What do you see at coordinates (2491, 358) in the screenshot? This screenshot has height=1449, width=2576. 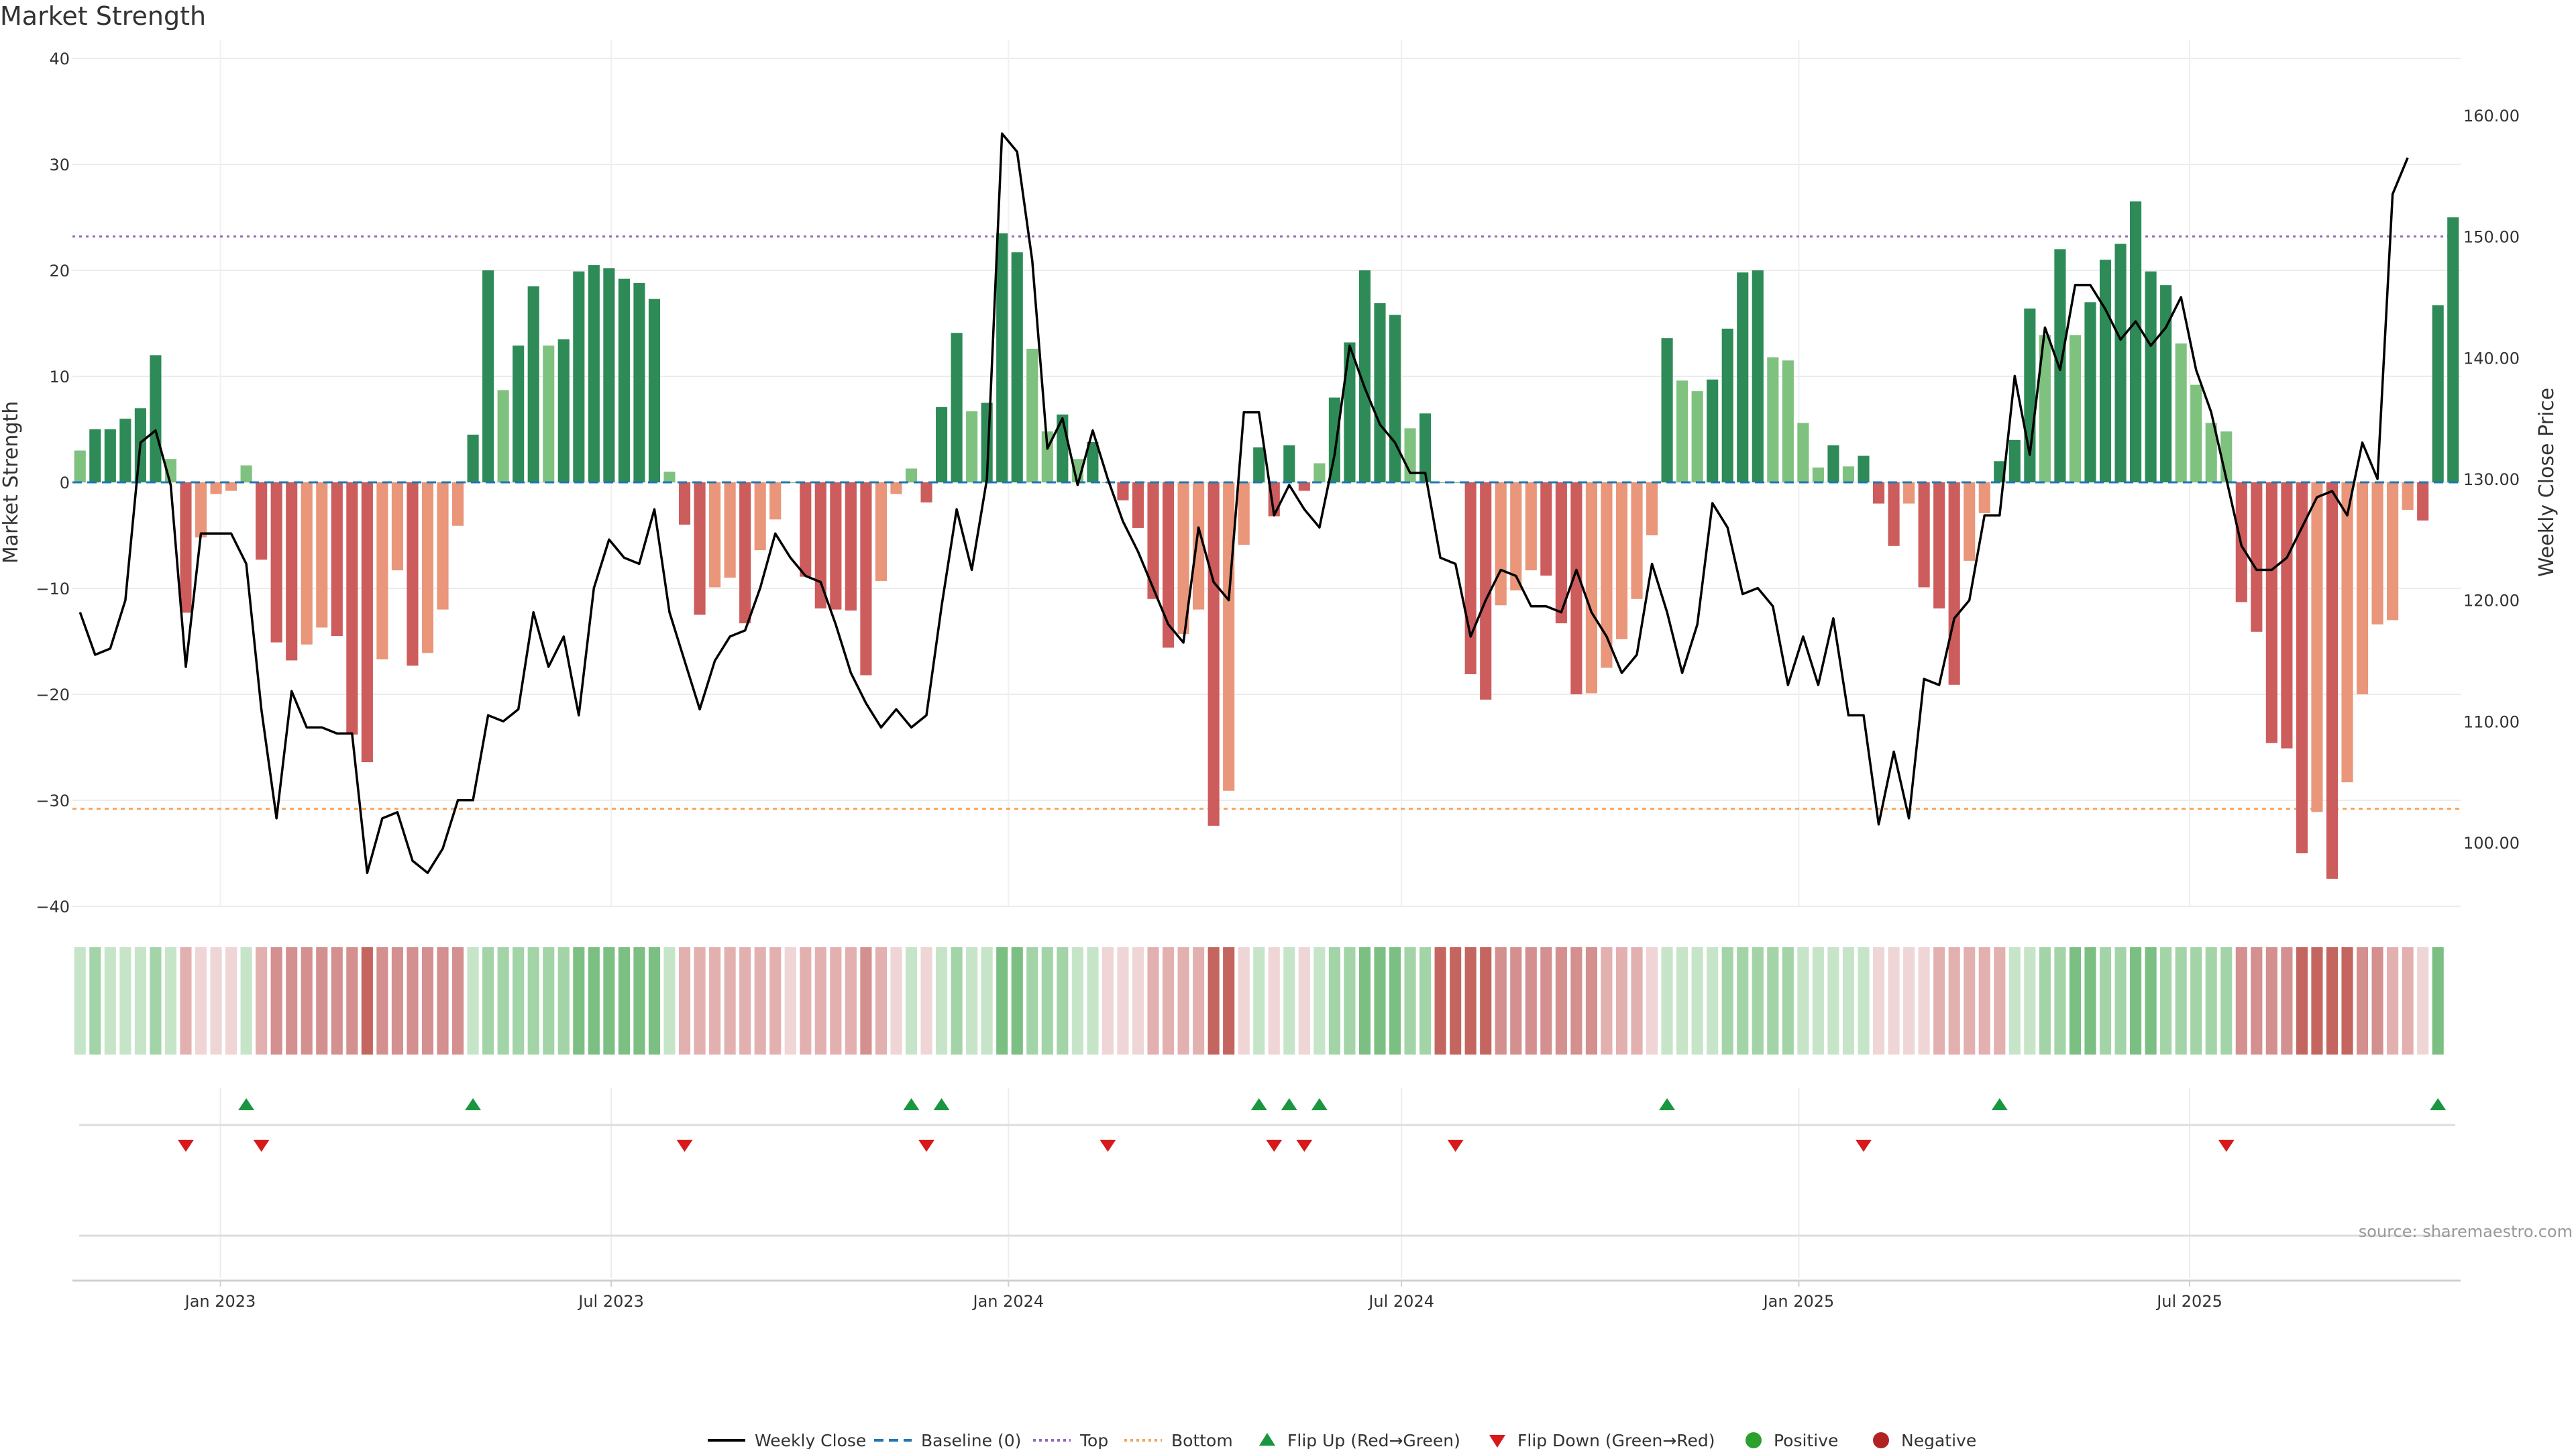 I see `y2-tick-label: 140.00` at bounding box center [2491, 358].